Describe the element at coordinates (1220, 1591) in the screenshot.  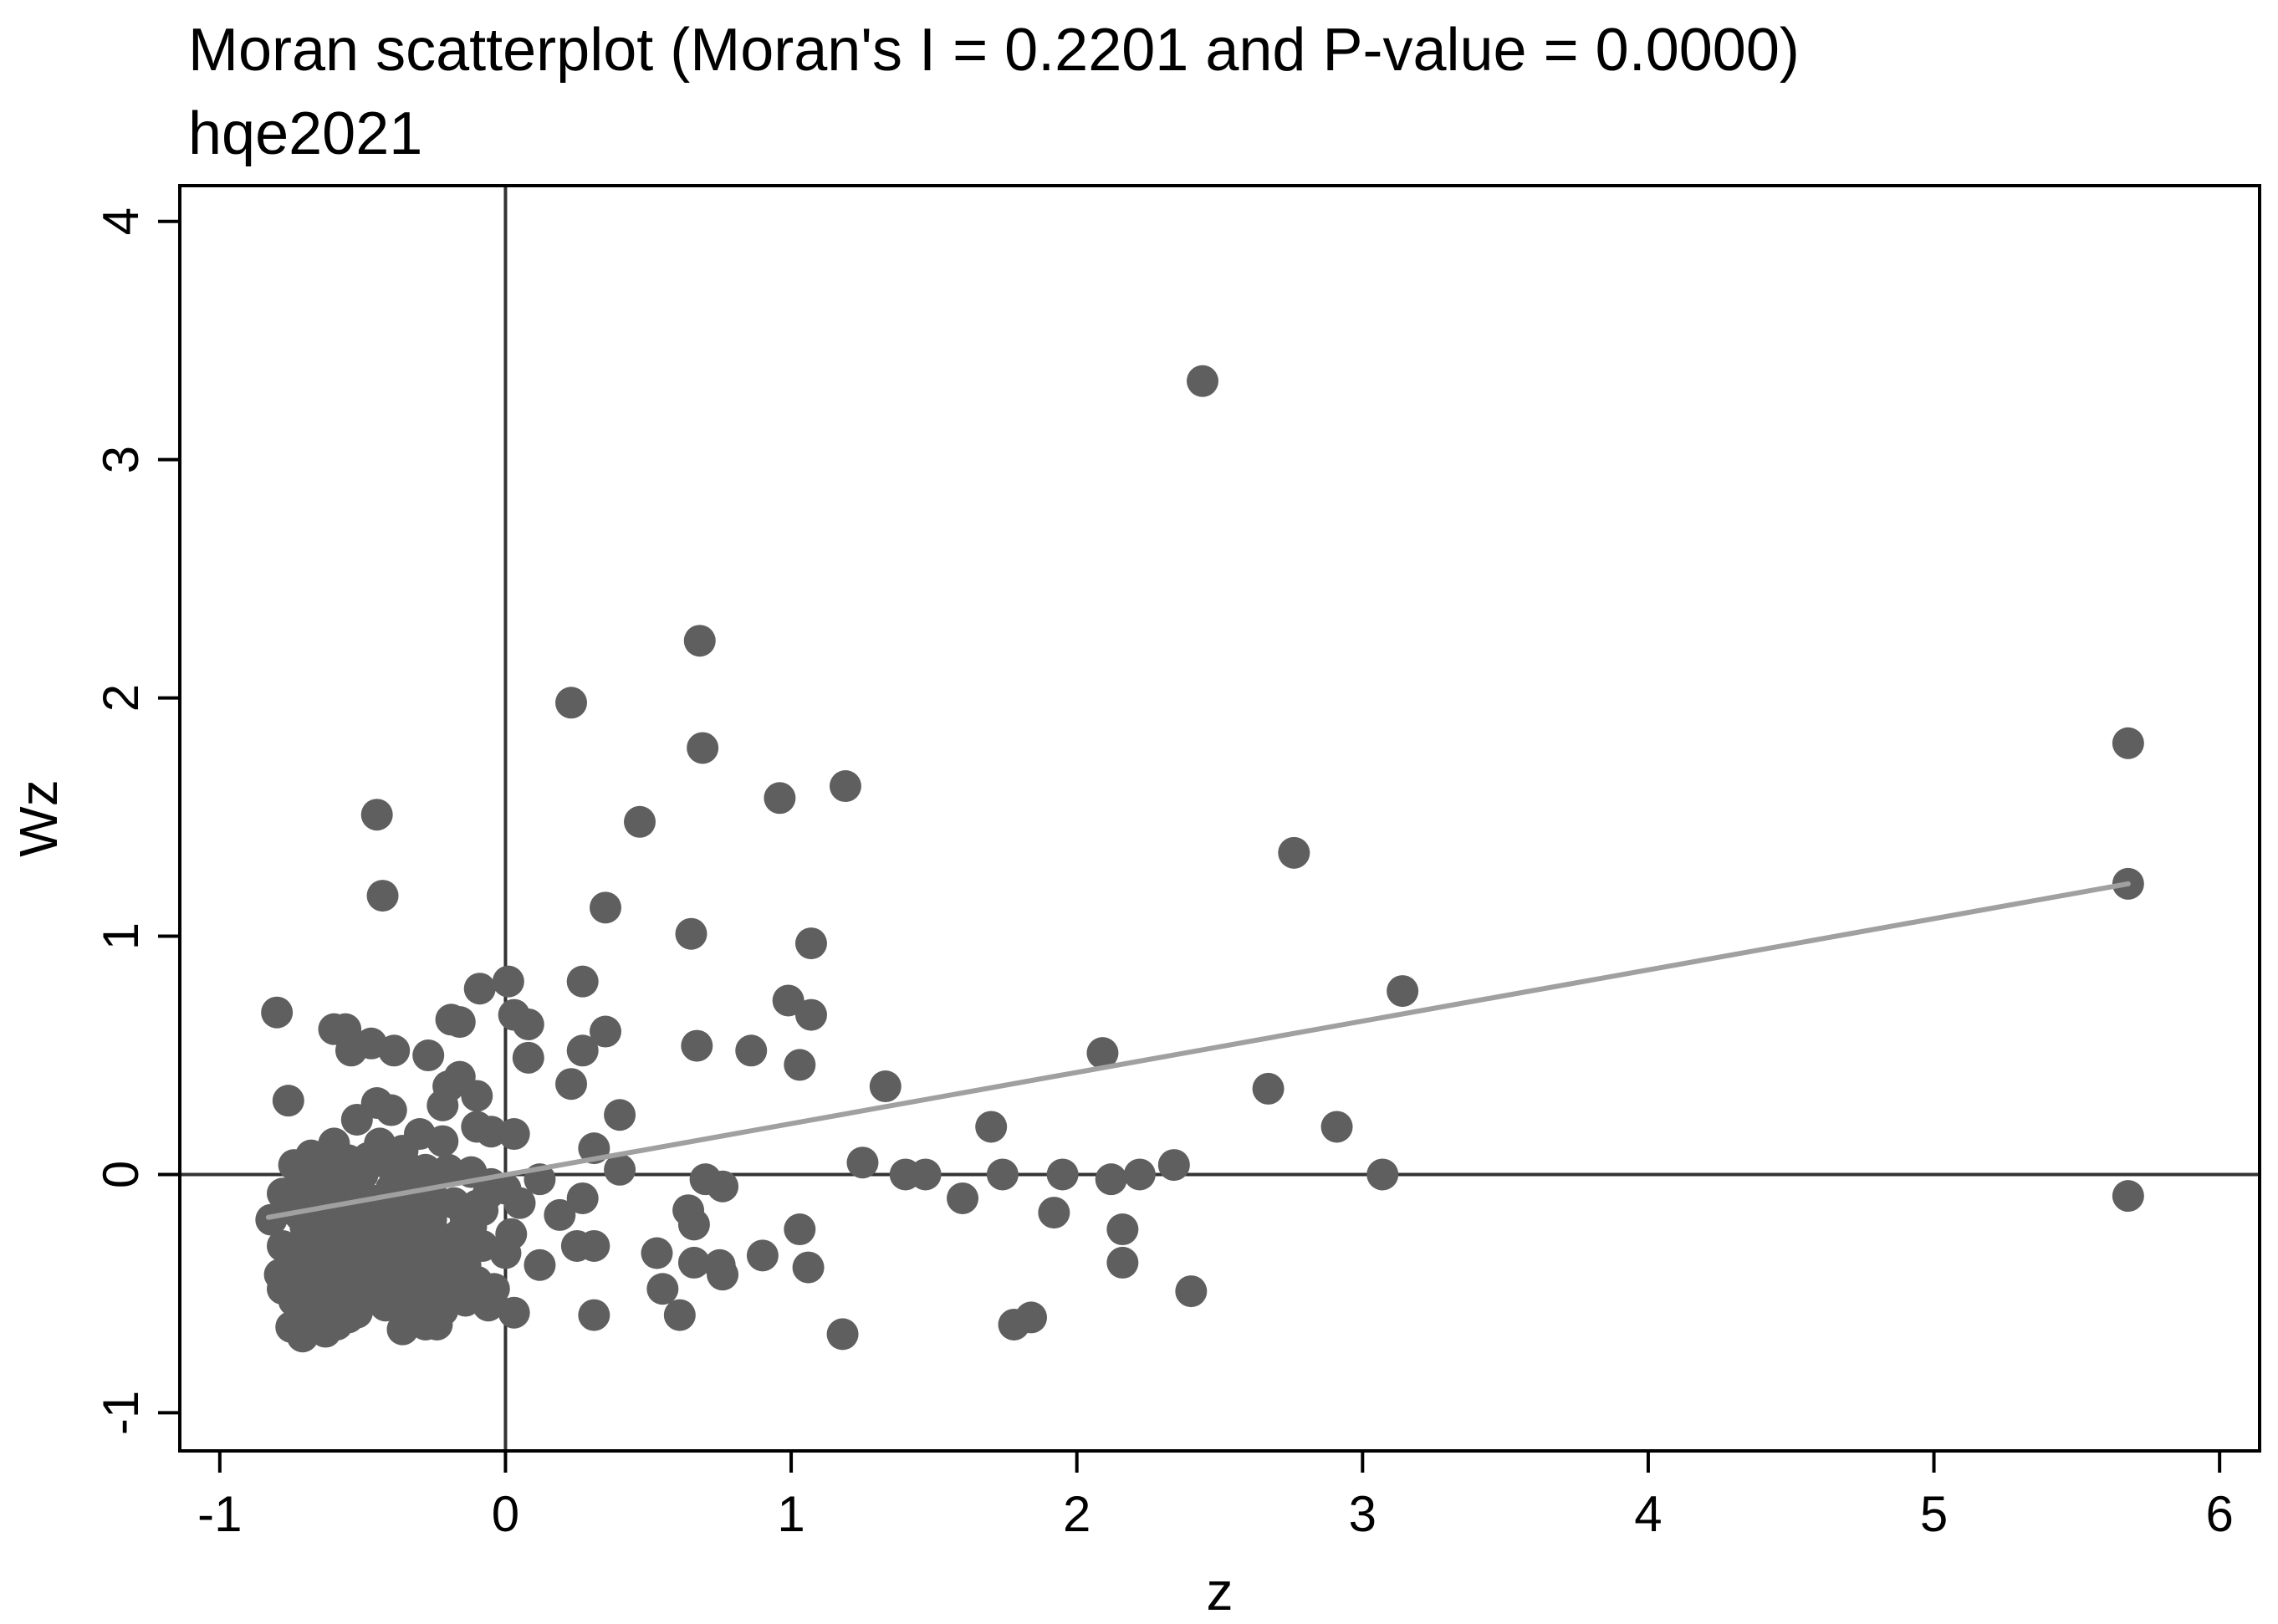
I see `x-axis-title: z` at that location.